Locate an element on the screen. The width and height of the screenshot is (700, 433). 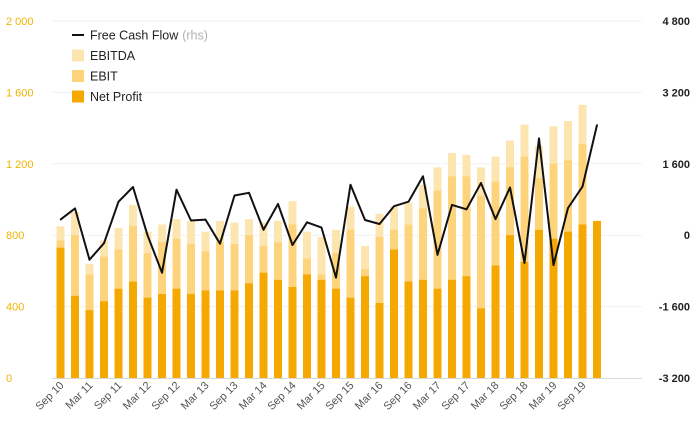
left-axis: 0 400 800 1 200 1 600 2 000 is located at coordinates (20, 200).